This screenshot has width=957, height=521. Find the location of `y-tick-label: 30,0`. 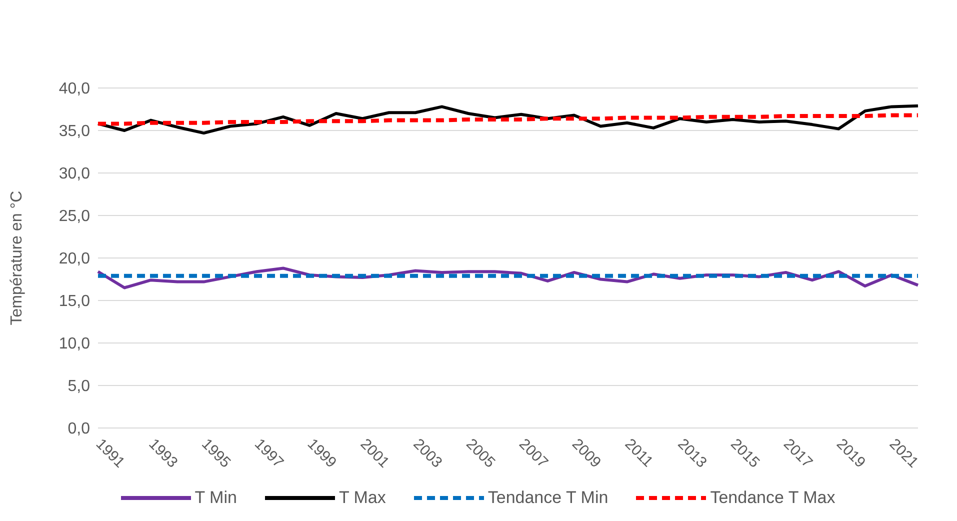

y-tick-label: 30,0 is located at coordinates (74, 174).